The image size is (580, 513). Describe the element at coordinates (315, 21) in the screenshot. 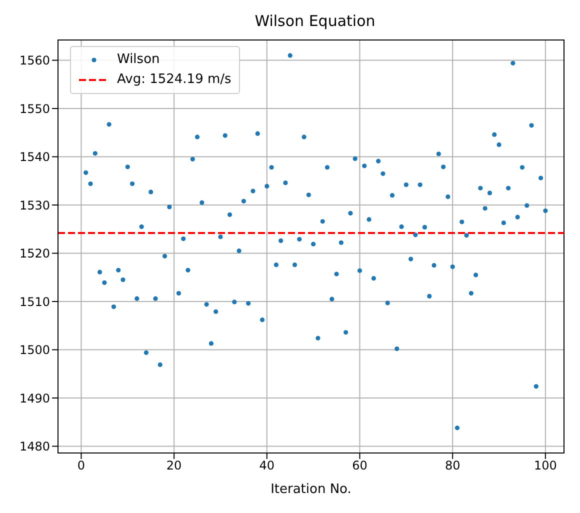

I see `chart-title: Wilson Equation` at that location.